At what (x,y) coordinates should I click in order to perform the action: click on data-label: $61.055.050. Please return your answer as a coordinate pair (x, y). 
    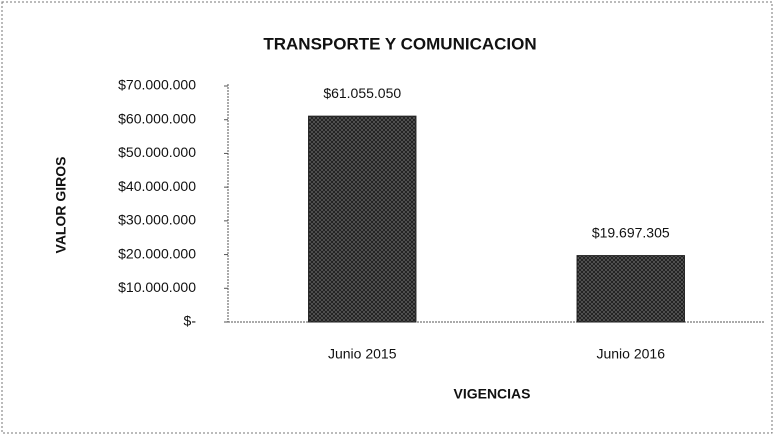
    Looking at the image, I should click on (362, 93).